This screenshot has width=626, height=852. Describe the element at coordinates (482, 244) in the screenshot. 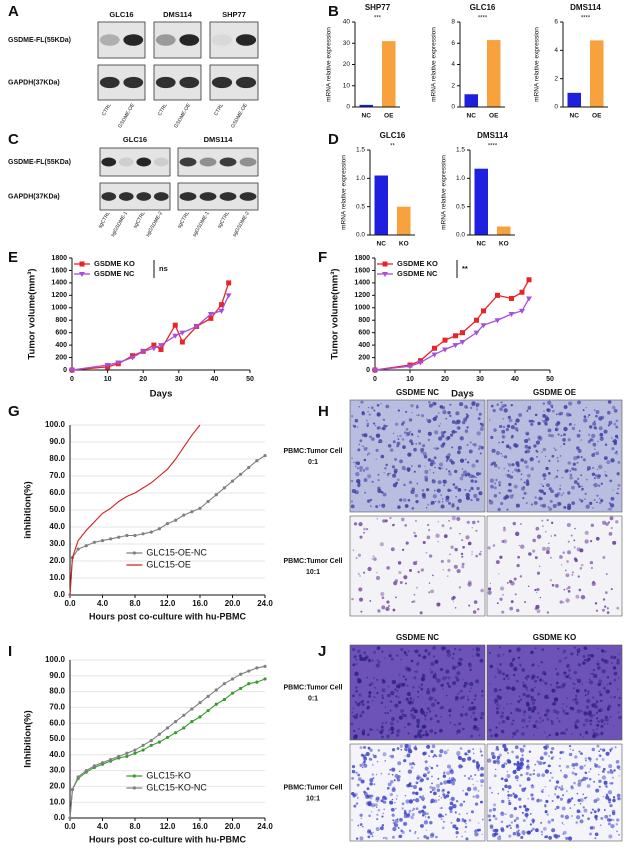

I see `x-tick-label: NC` at that location.